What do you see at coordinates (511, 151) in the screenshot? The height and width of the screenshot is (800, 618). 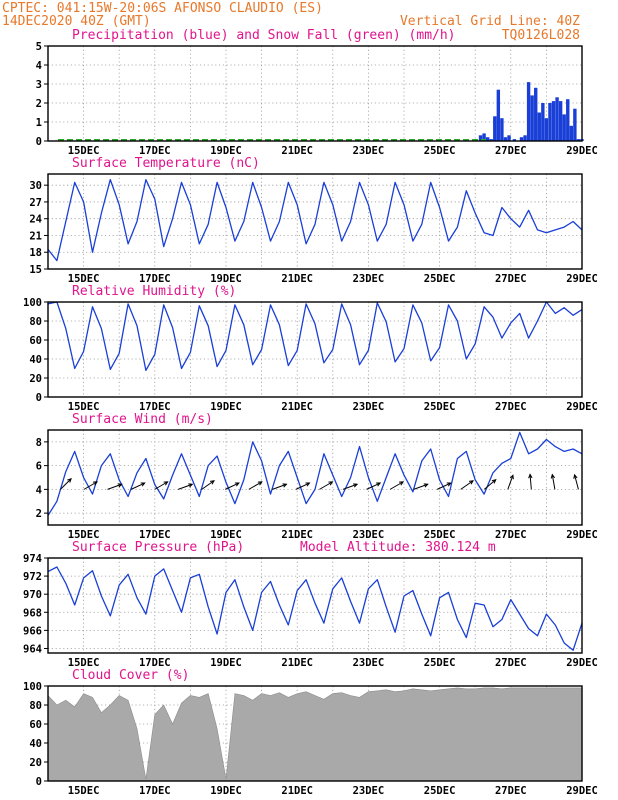 I see `precip-xtick-label: 27DEC` at bounding box center [511, 151].